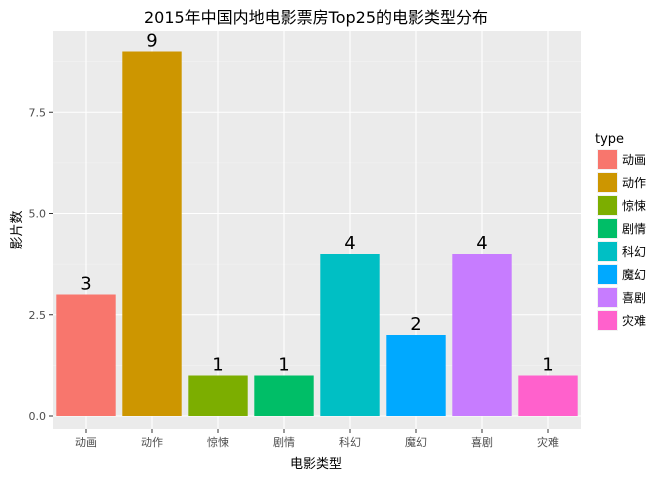 This screenshot has height=480, width=672. What do you see at coordinates (634, 183) in the screenshot?
I see `legend-label: 动作` at bounding box center [634, 183].